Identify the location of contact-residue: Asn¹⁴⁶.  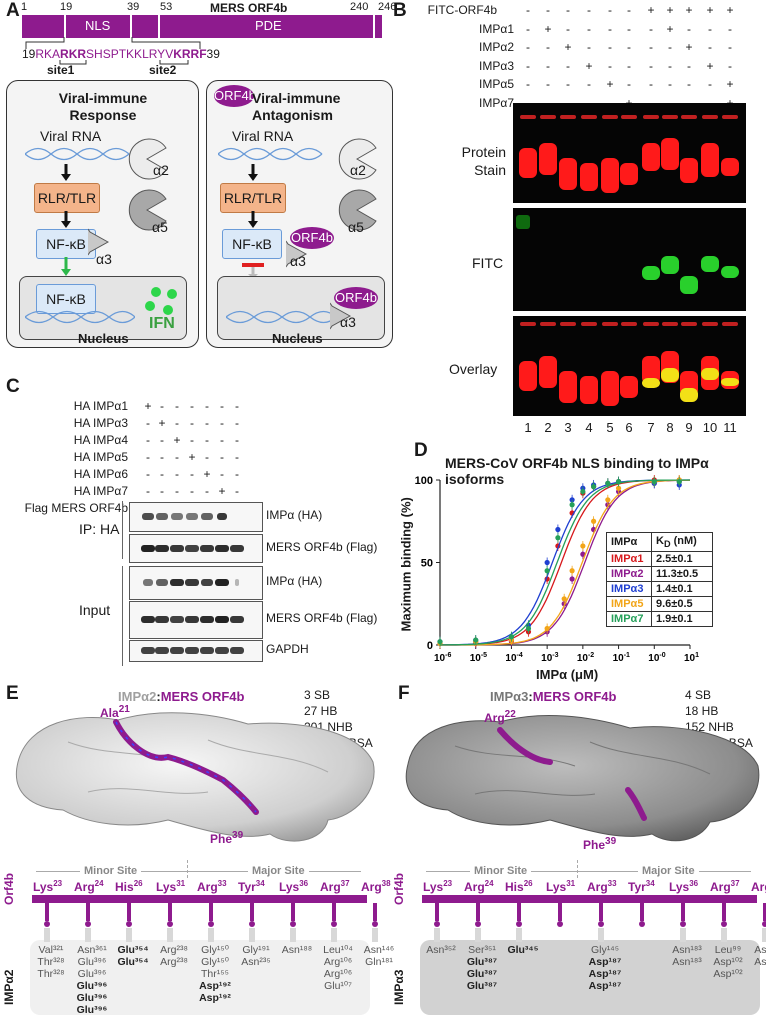
(379, 950).